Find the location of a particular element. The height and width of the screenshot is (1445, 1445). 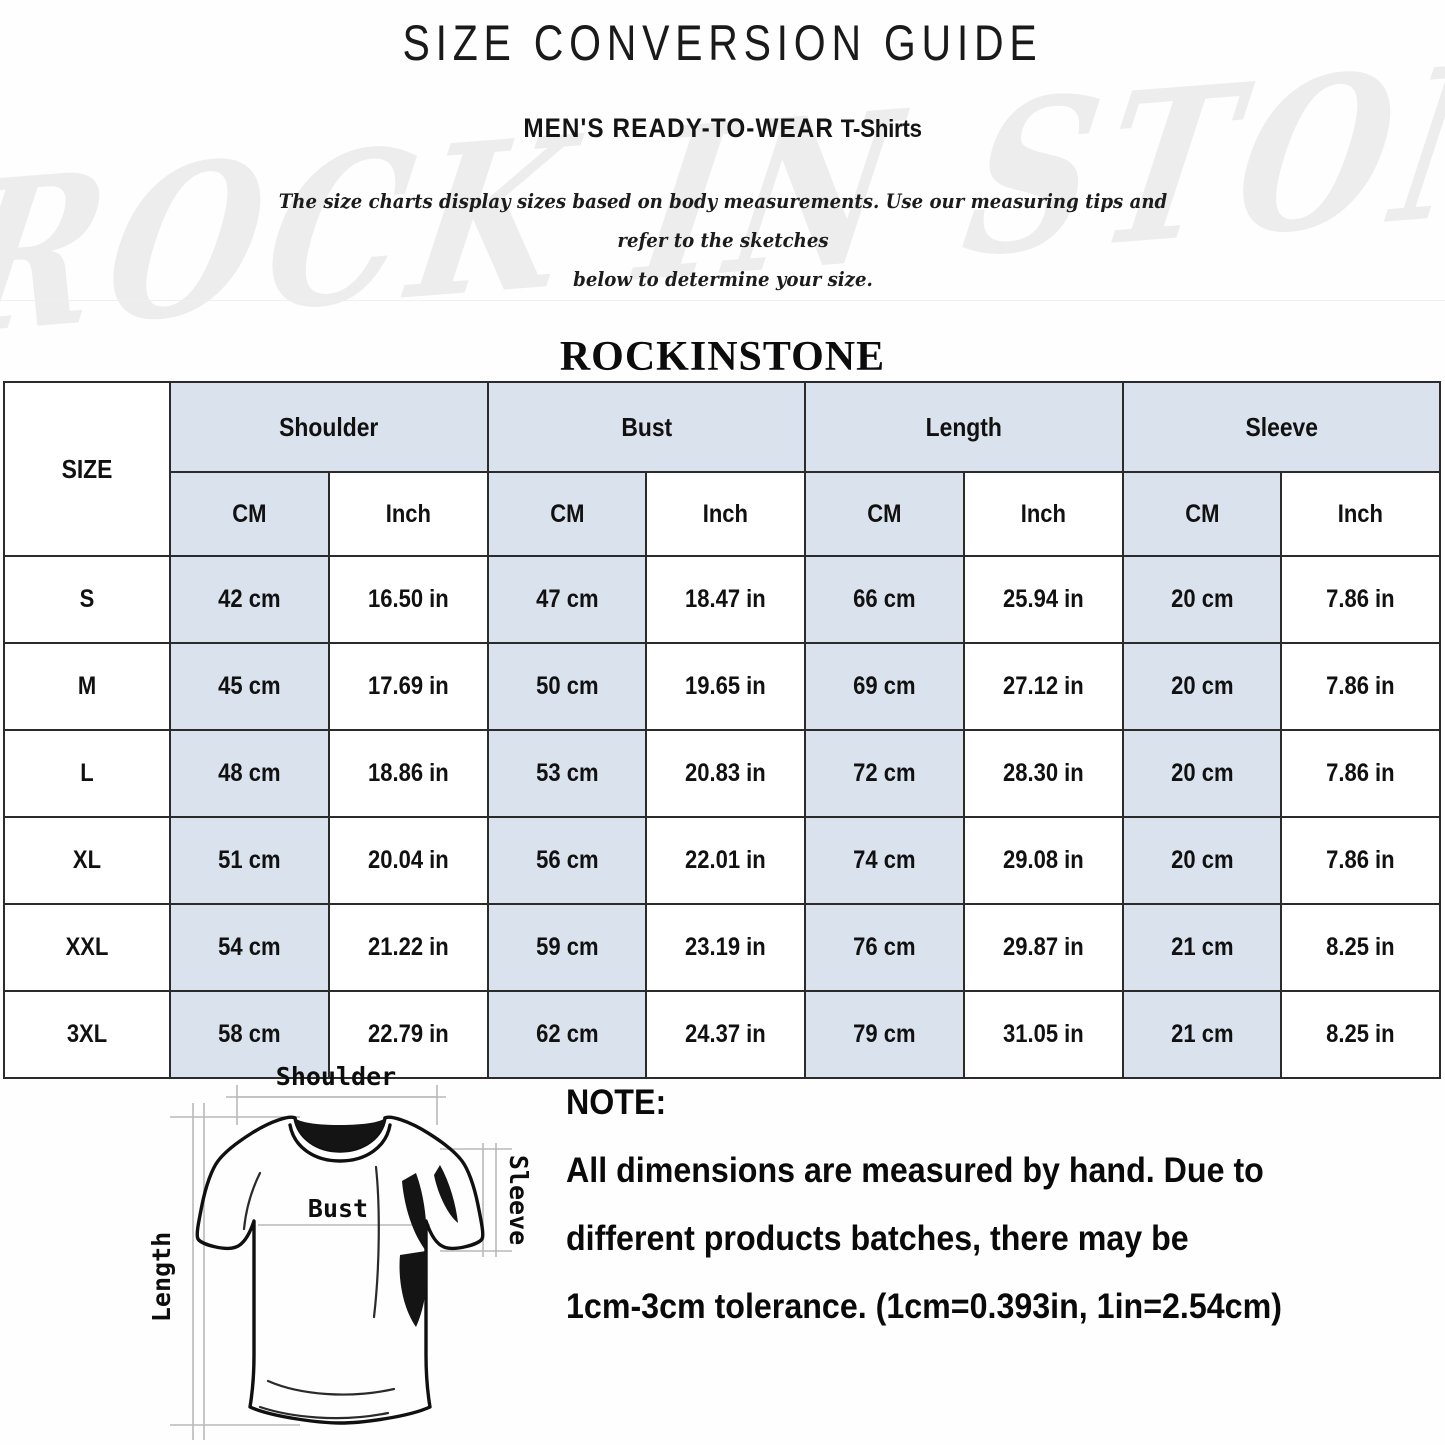

table-cell: 62 cm is located at coordinates (567, 1034).